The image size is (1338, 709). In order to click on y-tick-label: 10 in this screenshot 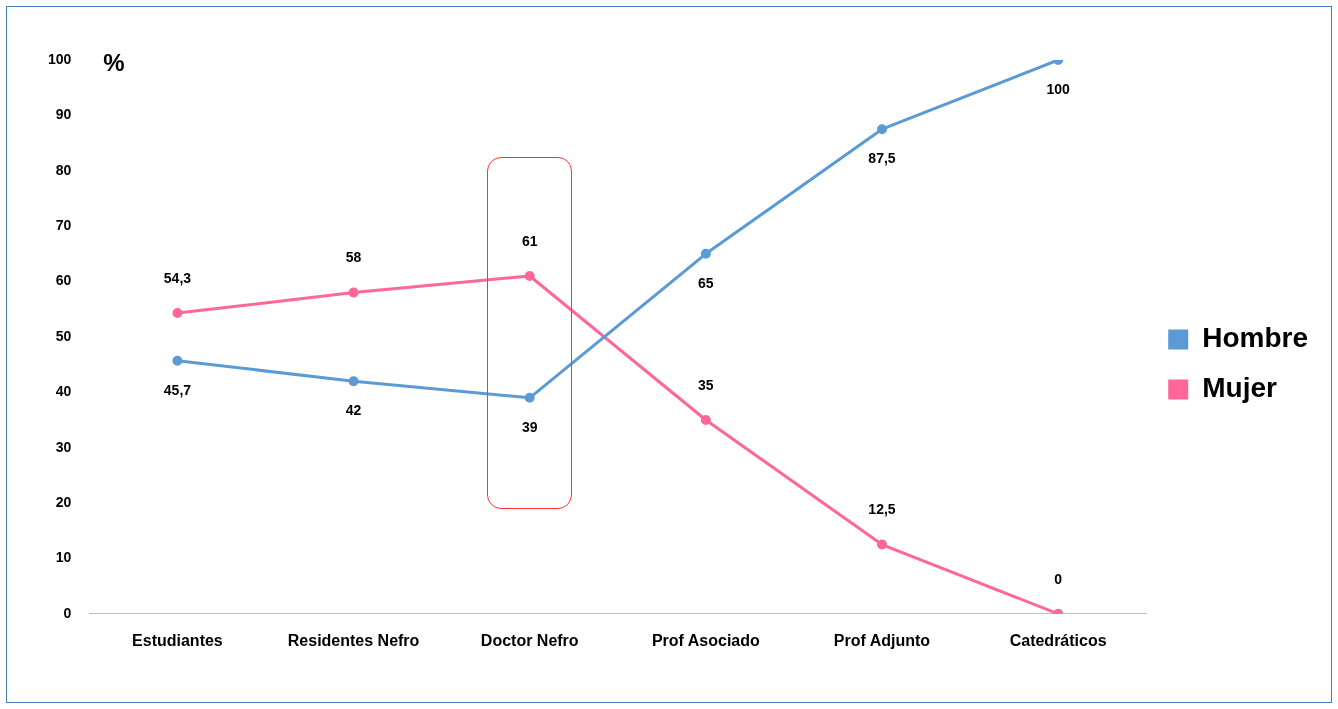, I will do `click(63, 557)`.